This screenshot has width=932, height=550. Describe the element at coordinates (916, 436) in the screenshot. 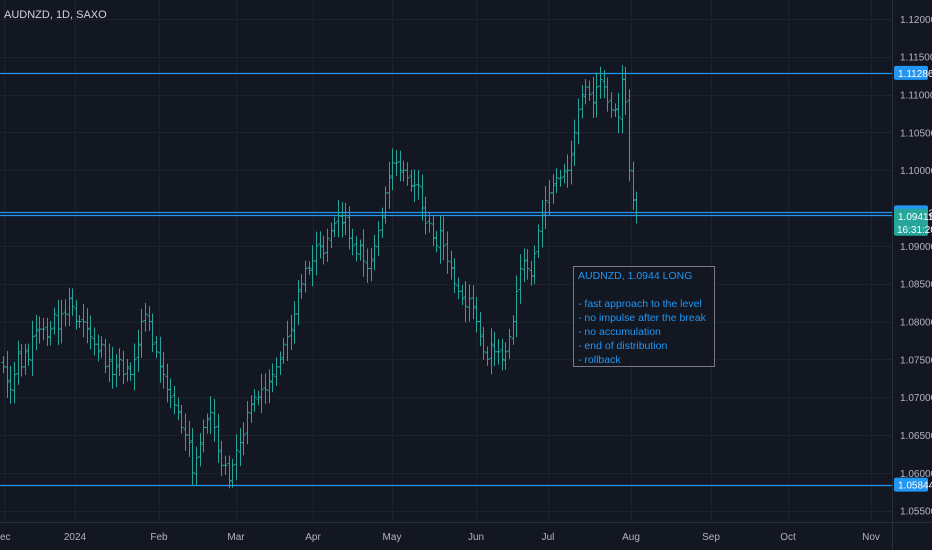

I see `y-tick-label: 1.06500` at that location.